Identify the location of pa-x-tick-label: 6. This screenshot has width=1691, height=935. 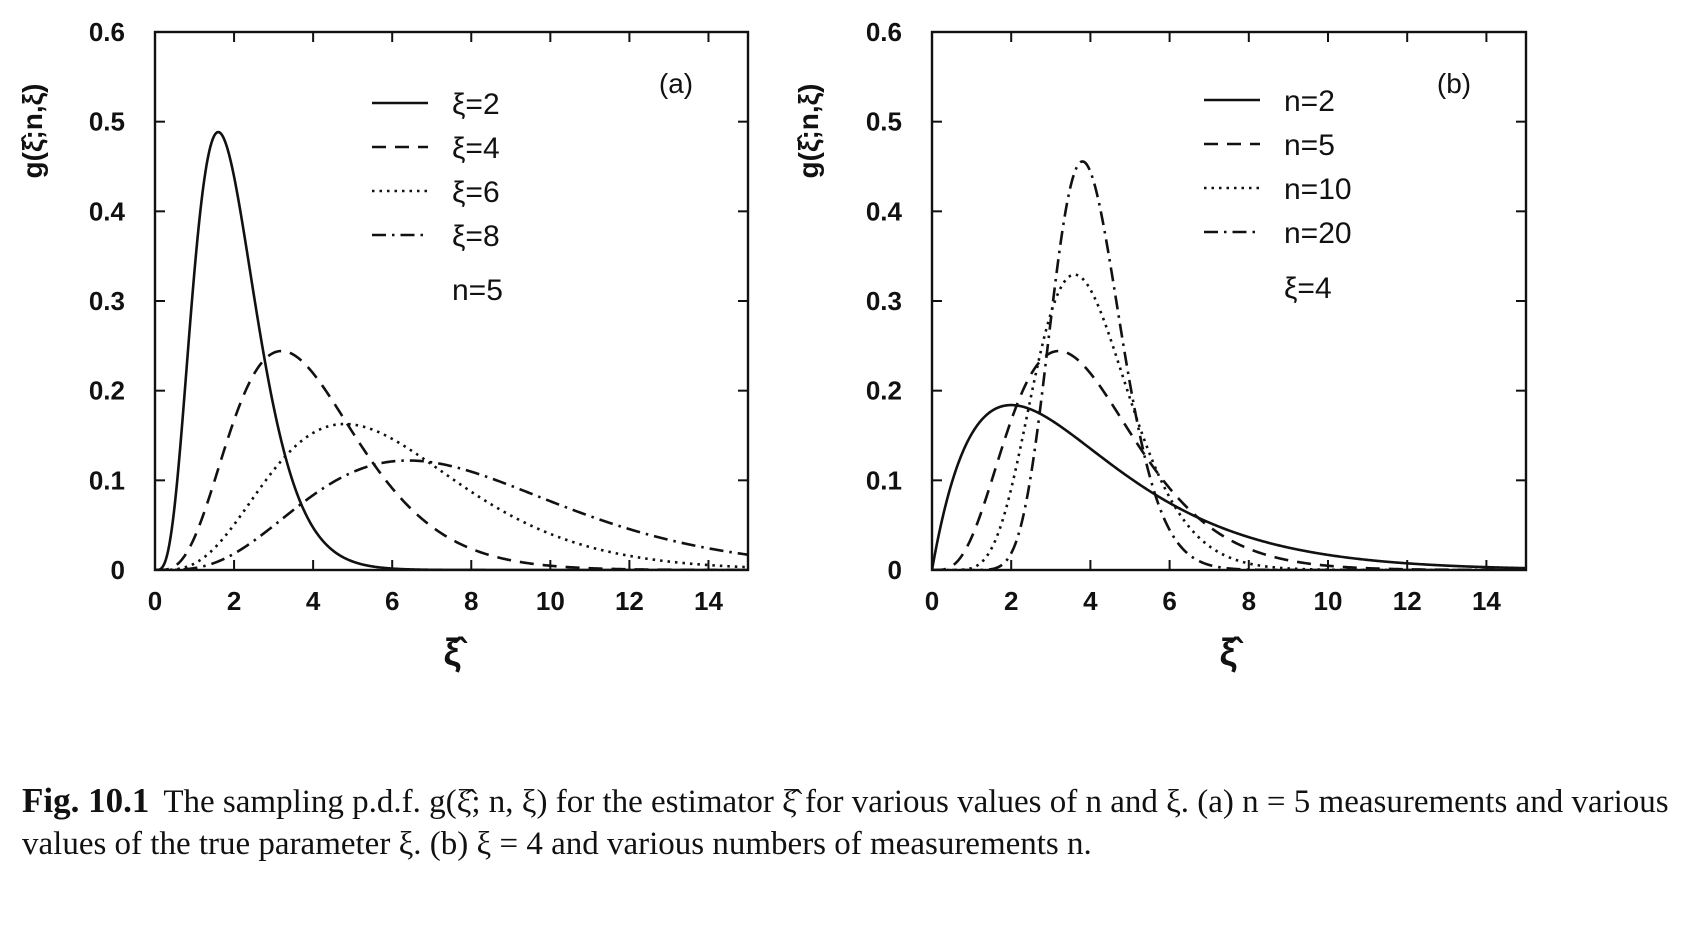
(392, 601).